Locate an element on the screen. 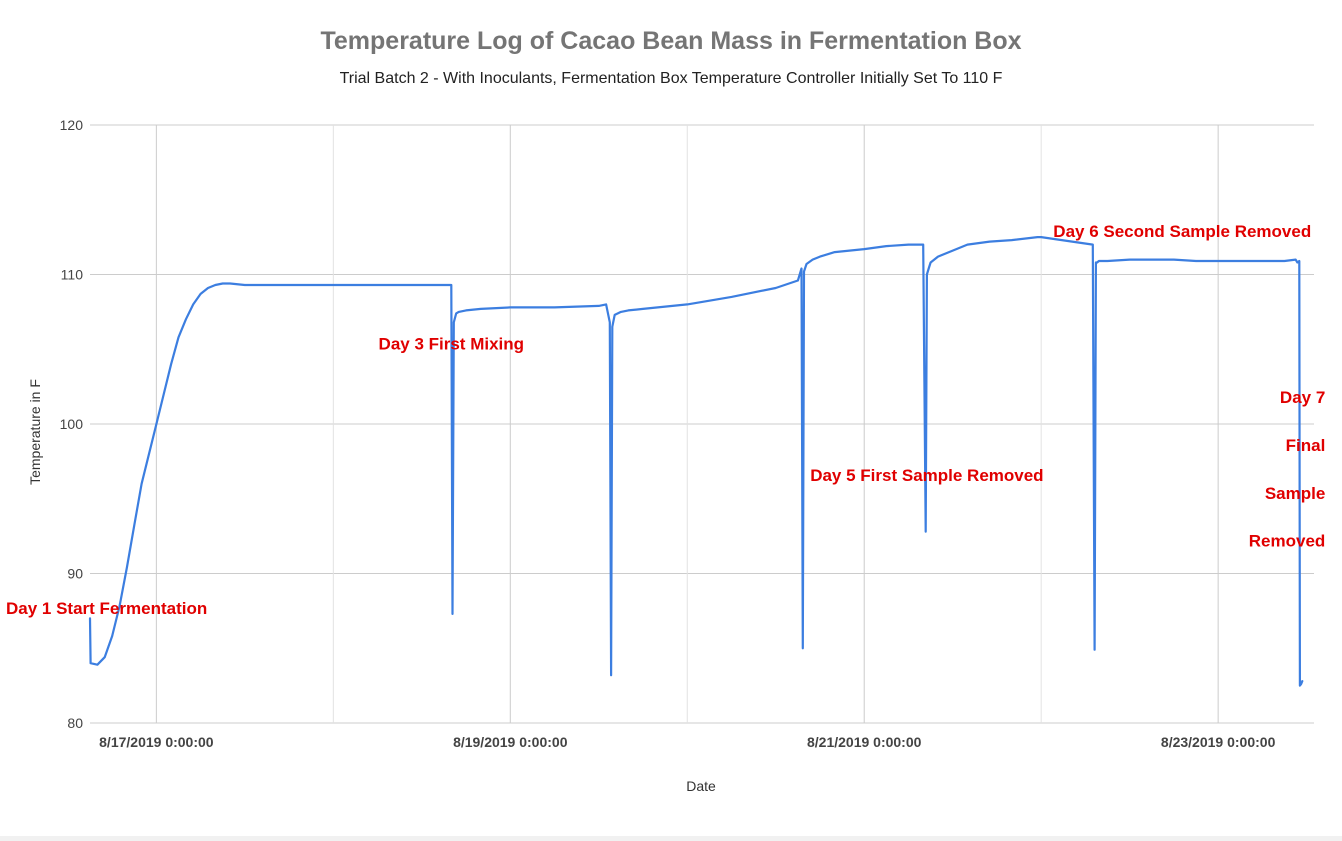  x-tick-label: 8/21/2019 0:00:00 is located at coordinates (864, 742).